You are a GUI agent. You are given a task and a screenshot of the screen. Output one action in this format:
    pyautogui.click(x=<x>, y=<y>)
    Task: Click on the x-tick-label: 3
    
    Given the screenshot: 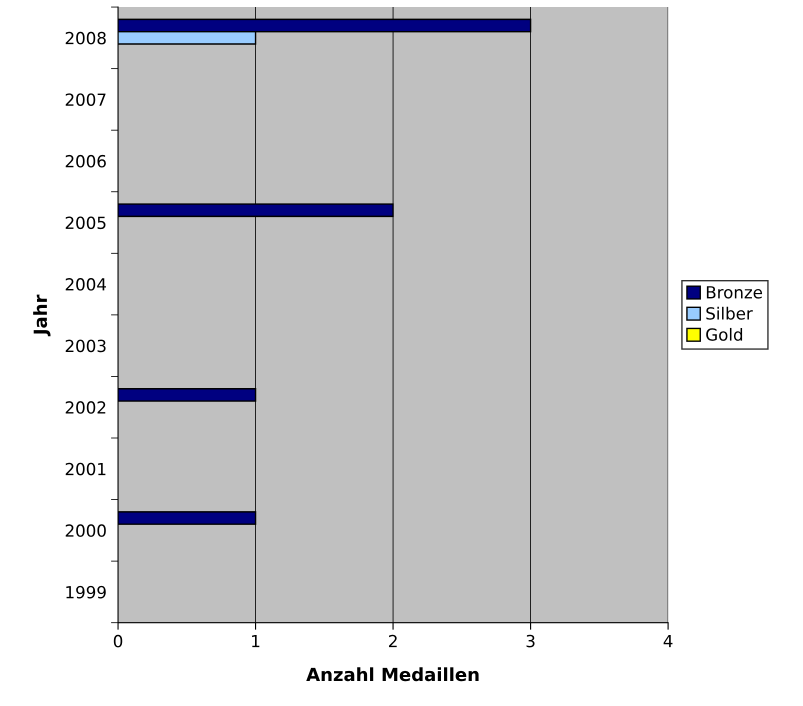 What is the action you would take?
    pyautogui.click(x=530, y=641)
    